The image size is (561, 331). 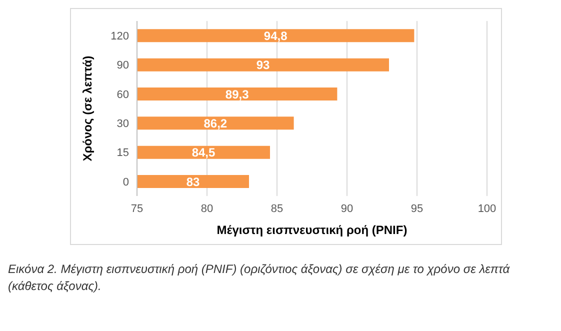 I want to click on x-tick-label: 100, so click(x=487, y=208).